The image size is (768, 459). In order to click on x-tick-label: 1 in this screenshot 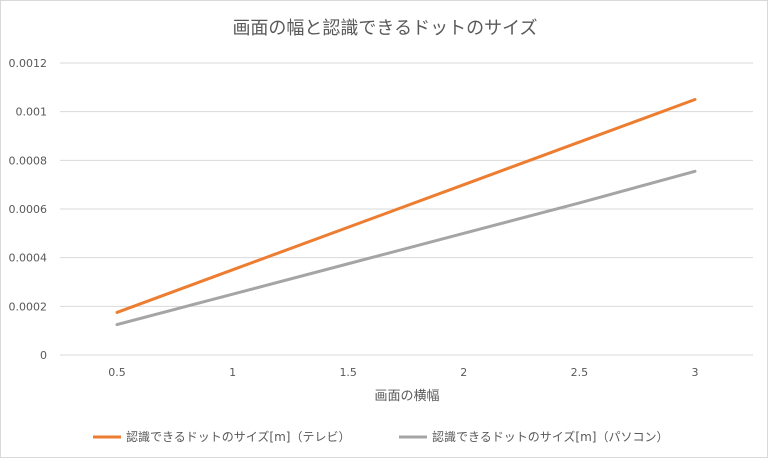, I will do `click(232, 372)`.